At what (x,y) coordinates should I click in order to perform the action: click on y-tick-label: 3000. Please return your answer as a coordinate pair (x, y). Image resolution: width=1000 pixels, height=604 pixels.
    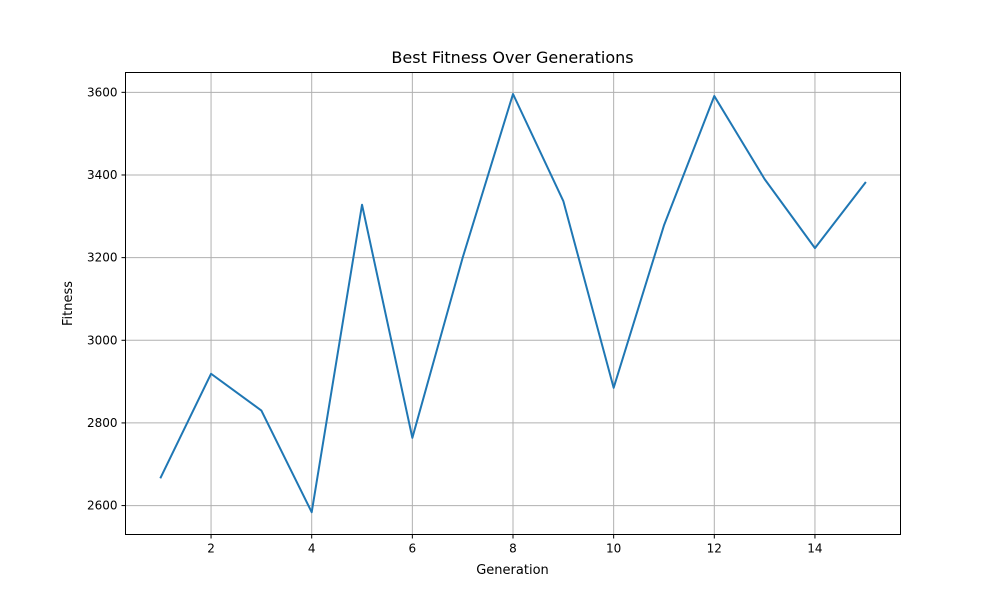
    Looking at the image, I should click on (102, 340).